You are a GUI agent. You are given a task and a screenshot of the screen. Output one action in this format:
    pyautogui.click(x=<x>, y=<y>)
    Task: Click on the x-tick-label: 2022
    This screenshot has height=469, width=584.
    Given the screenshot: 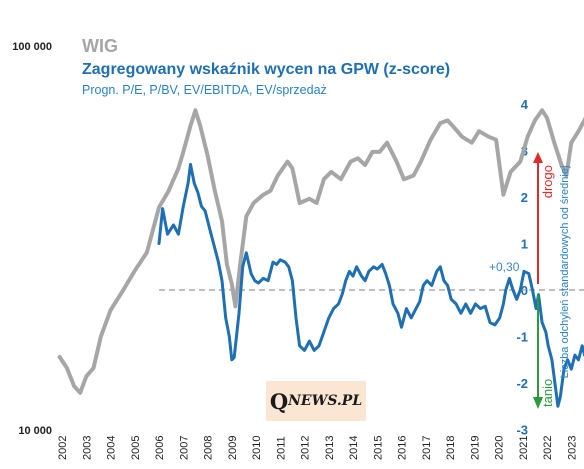 What is the action you would take?
    pyautogui.click(x=548, y=448)
    